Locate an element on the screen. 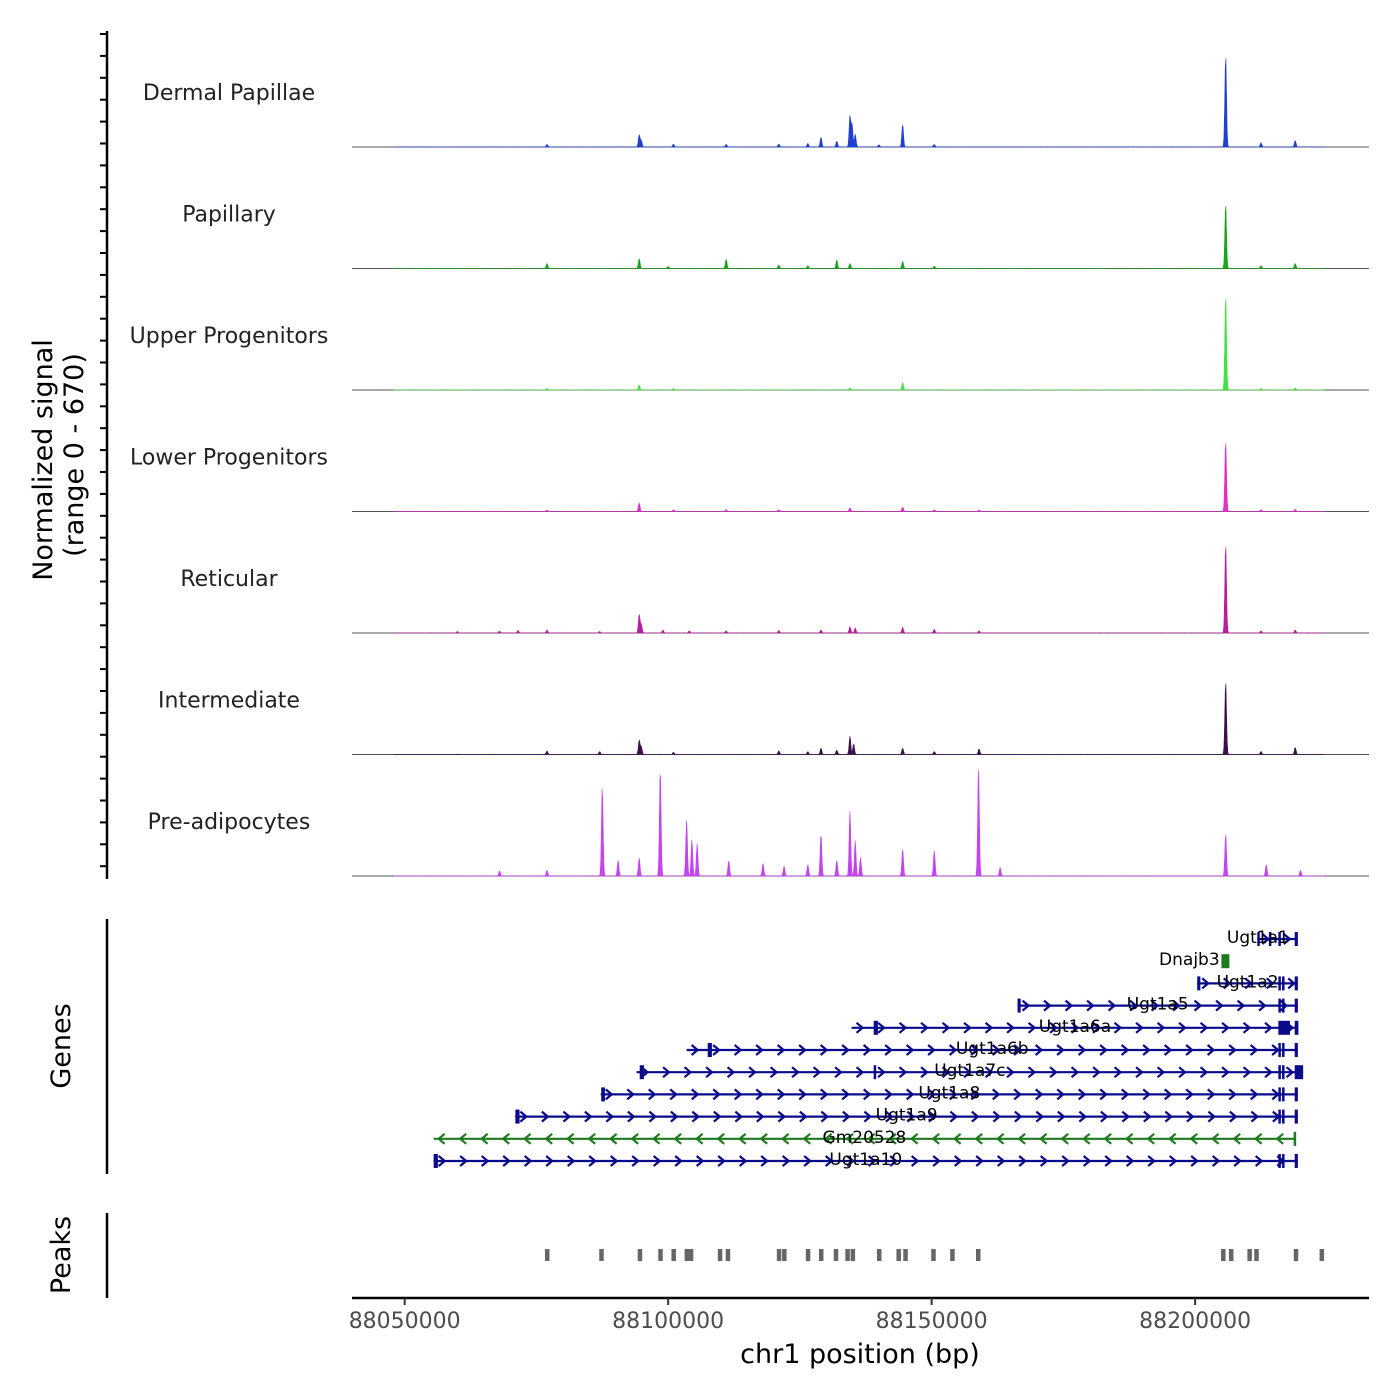  x-tick-label: 88200000 is located at coordinates (1195, 1321).